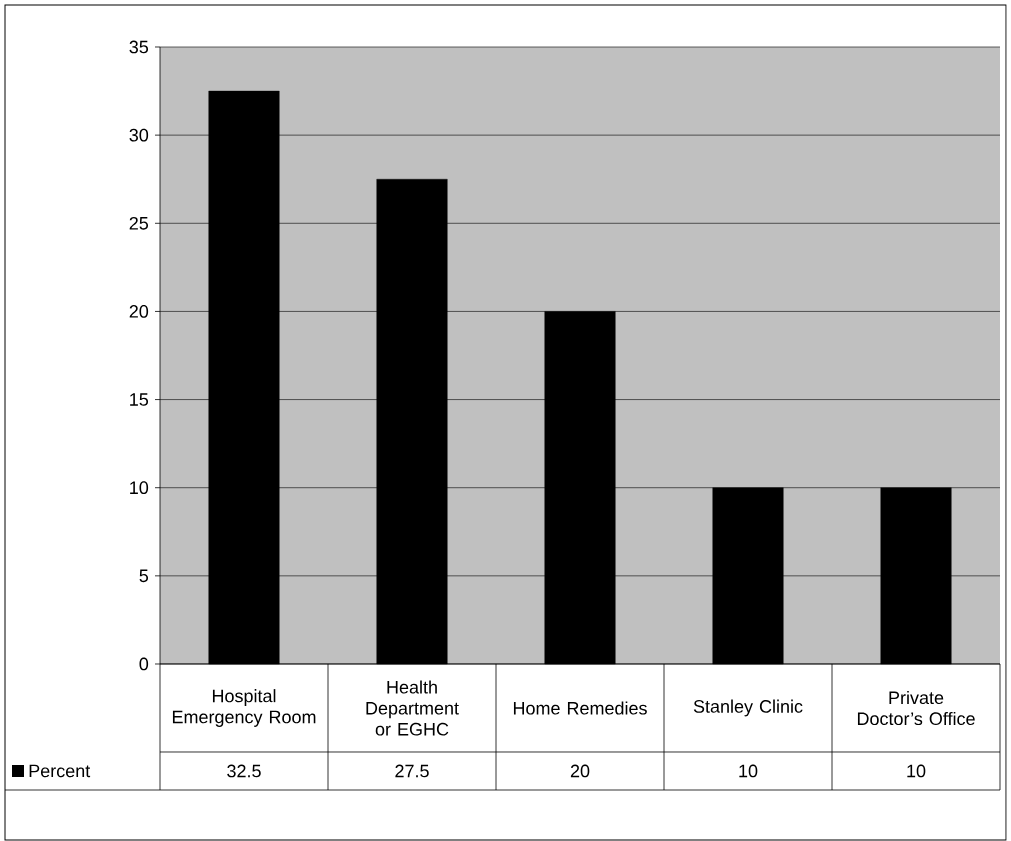 Image resolution: width=1011 pixels, height=841 pixels. Describe the element at coordinates (139, 488) in the screenshot. I see `y-tick-label: 10` at that location.